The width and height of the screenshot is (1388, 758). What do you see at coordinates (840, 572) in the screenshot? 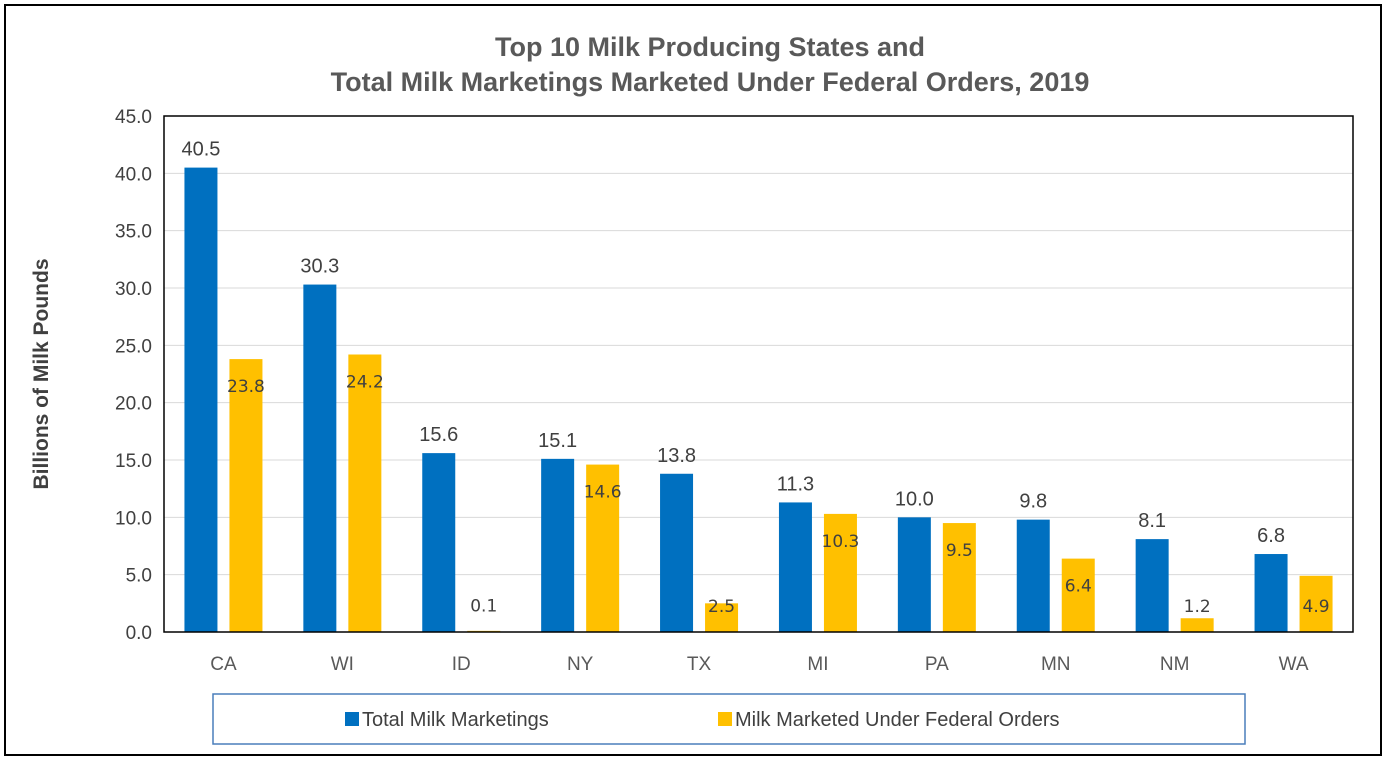
I see `bar-federal-mi` at bounding box center [840, 572].